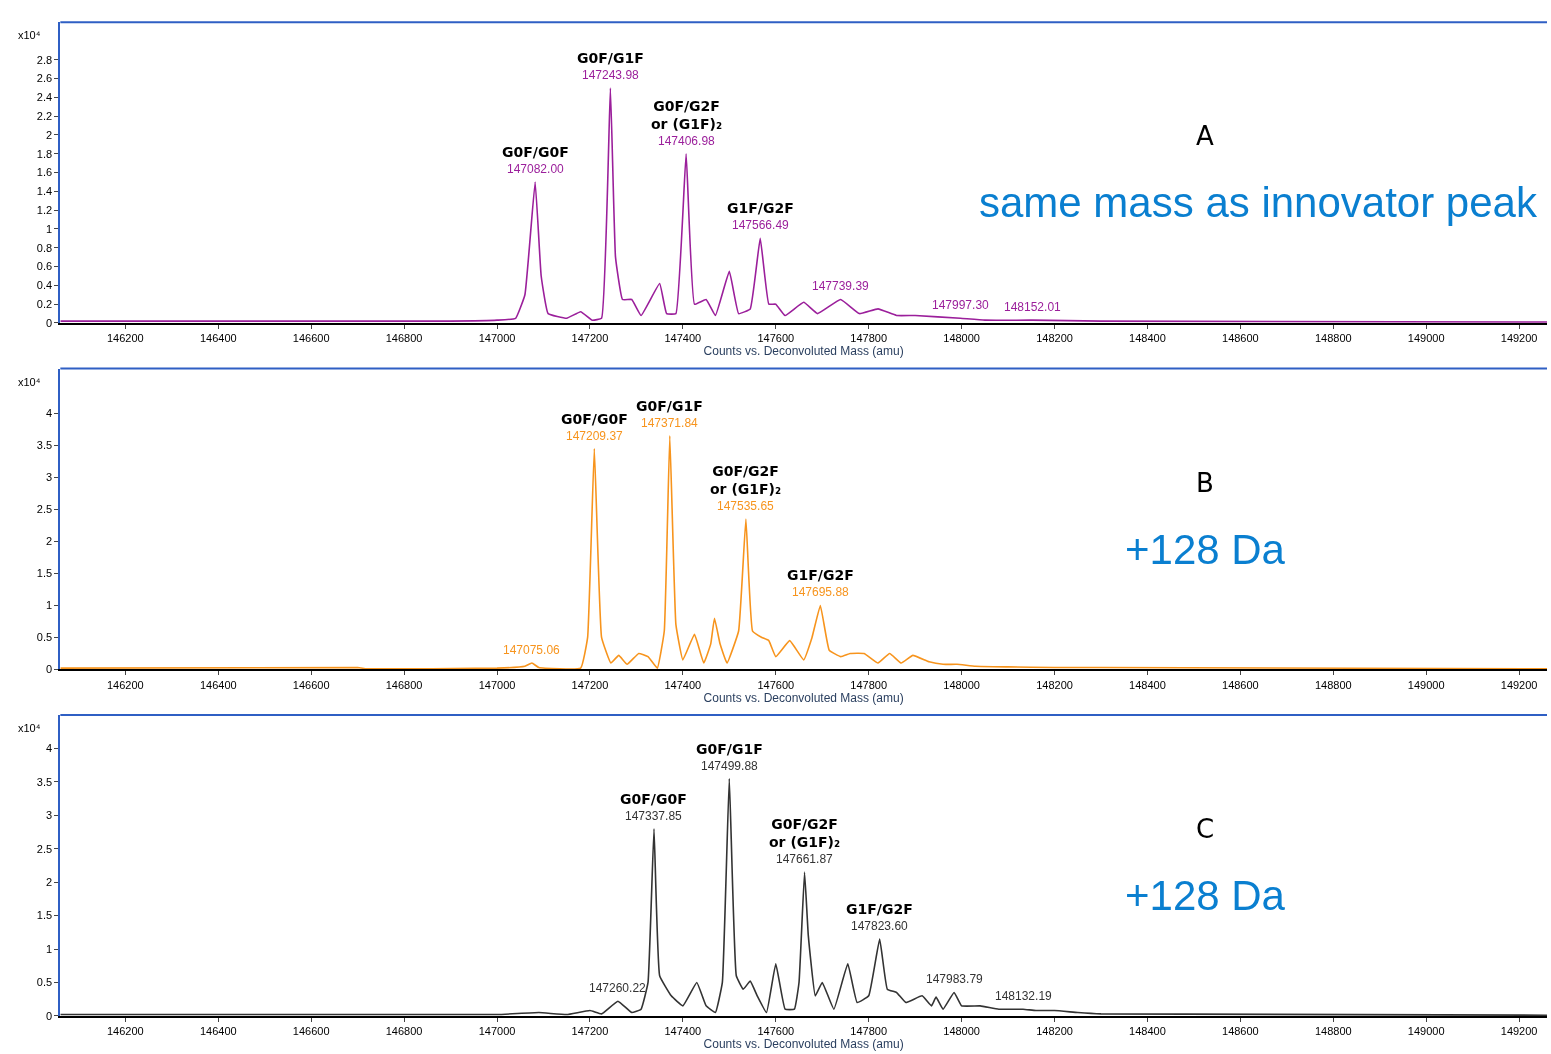 The height and width of the screenshot is (1054, 1551). I want to click on annotation: 147209.37, so click(595, 436).